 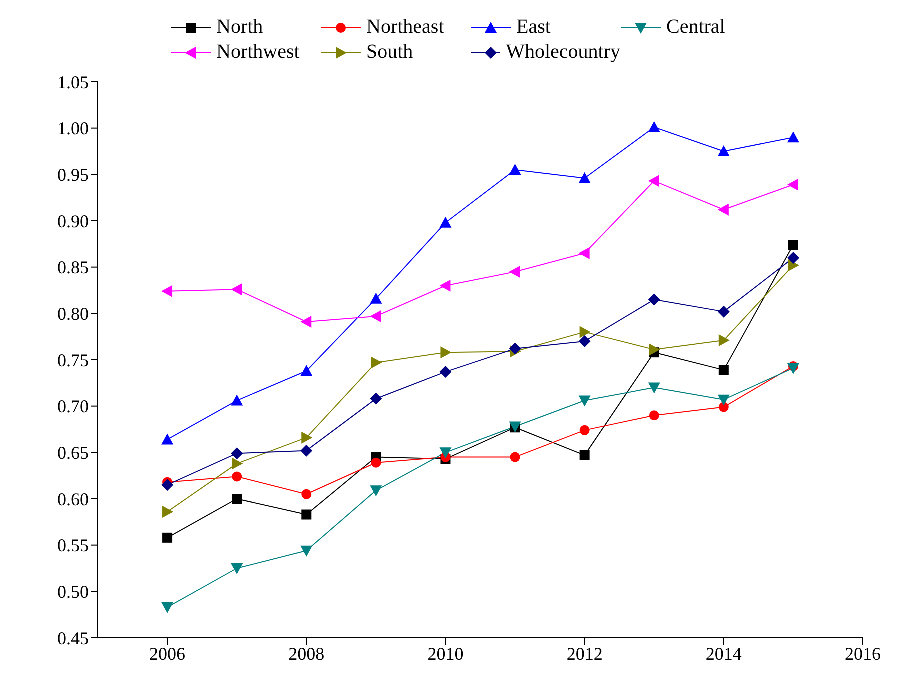 What do you see at coordinates (73, 592) in the screenshot?
I see `y-tick-label: 0.50` at bounding box center [73, 592].